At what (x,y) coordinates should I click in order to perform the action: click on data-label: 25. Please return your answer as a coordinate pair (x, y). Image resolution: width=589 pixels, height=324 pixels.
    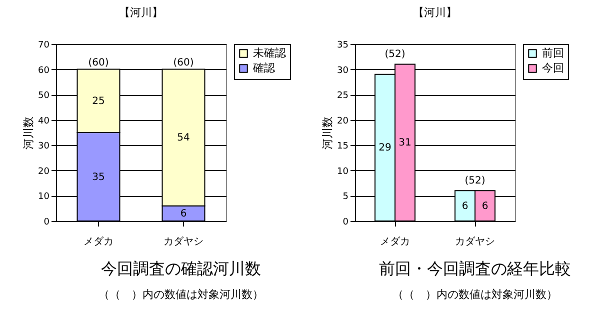
    Looking at the image, I should click on (98, 101).